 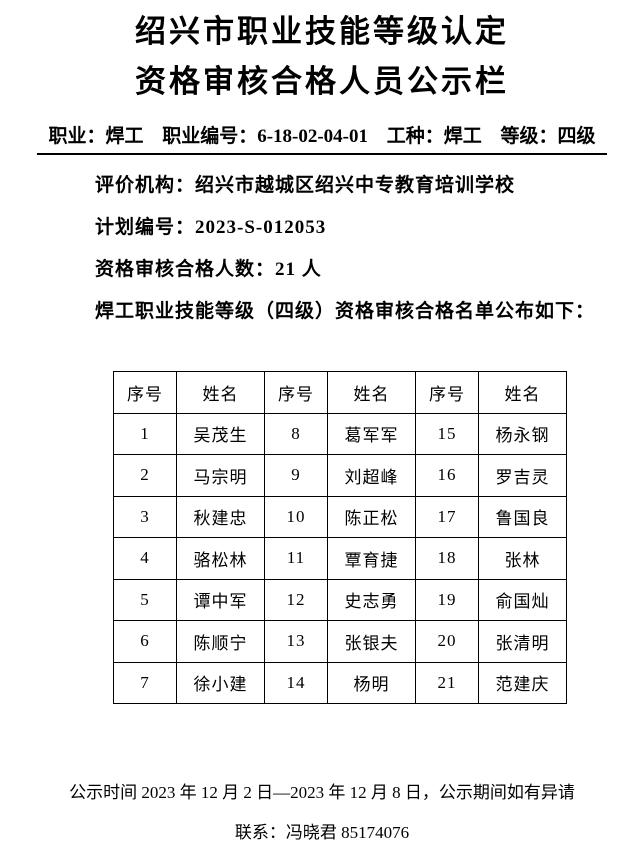 I want to click on serial-cell: 2, so click(x=145, y=475).